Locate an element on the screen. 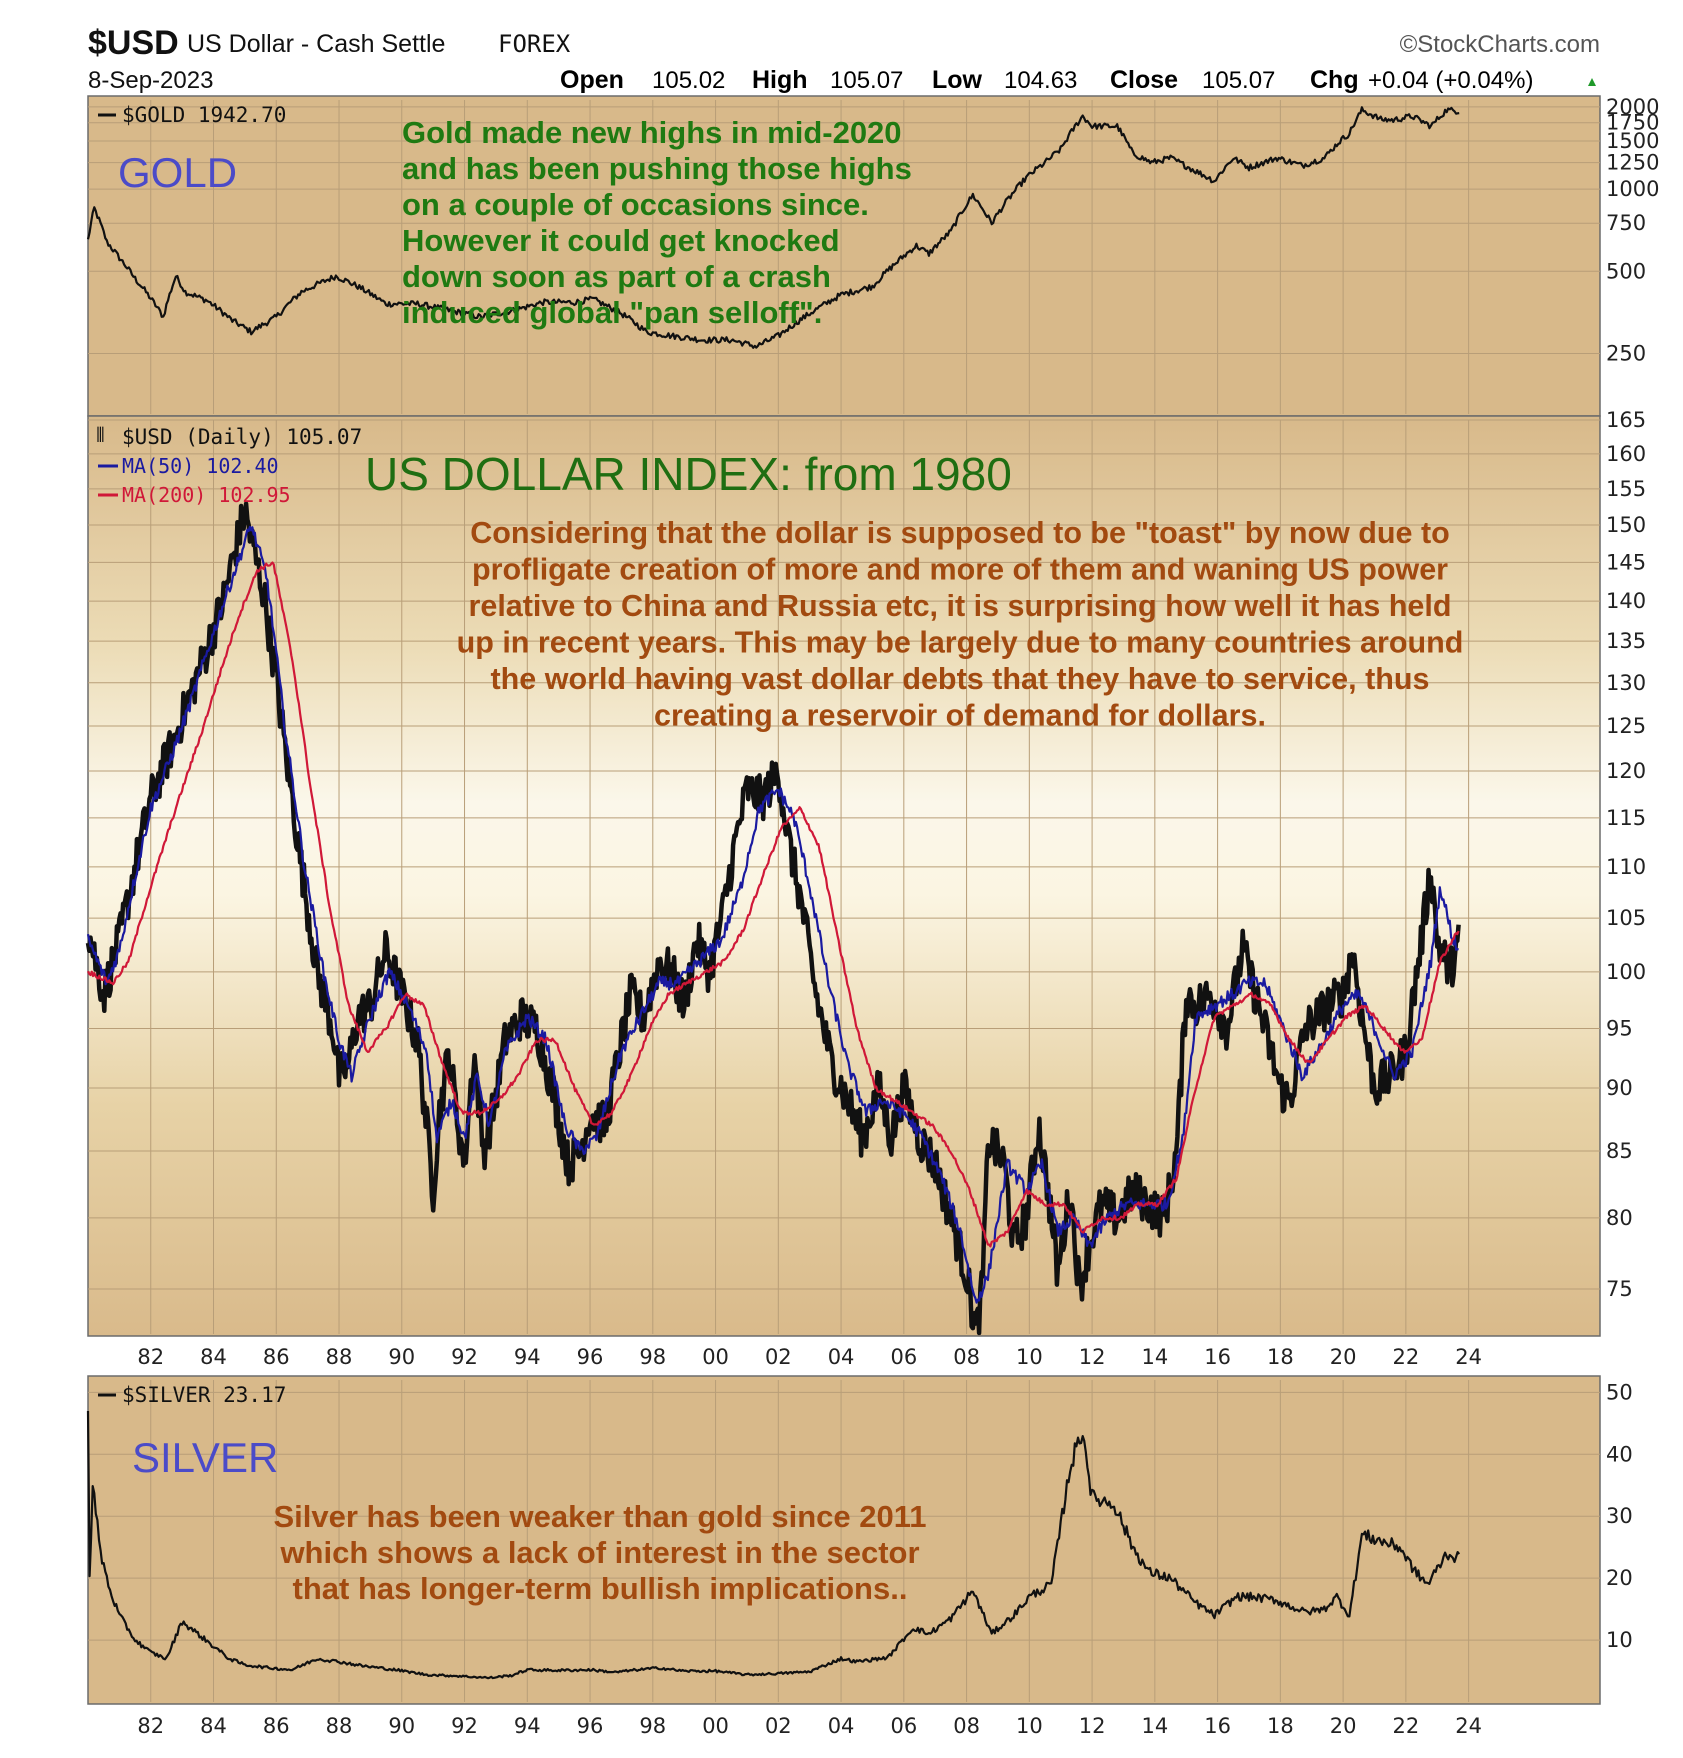 This screenshot has height=1758, width=1683. header-name: US Dollar - Cash Settle is located at coordinates (316, 44).